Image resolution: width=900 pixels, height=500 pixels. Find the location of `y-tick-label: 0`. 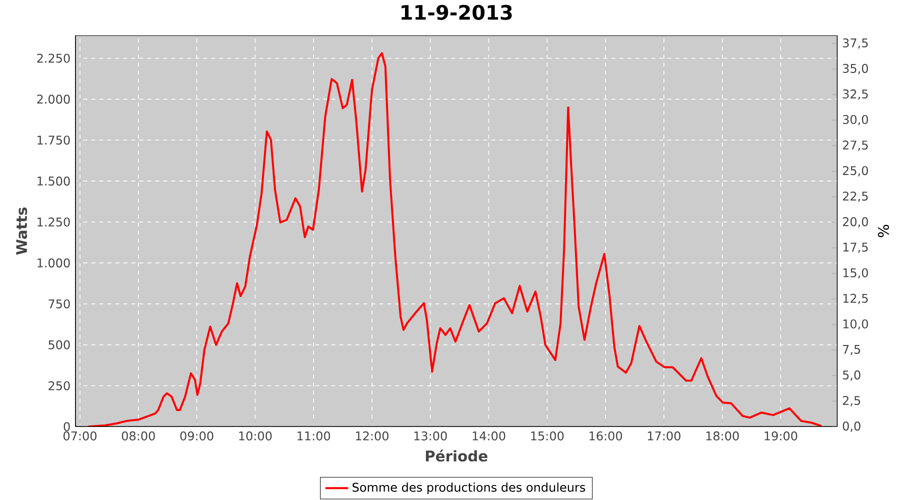

y-tick-label: 0 is located at coordinates (67, 427).